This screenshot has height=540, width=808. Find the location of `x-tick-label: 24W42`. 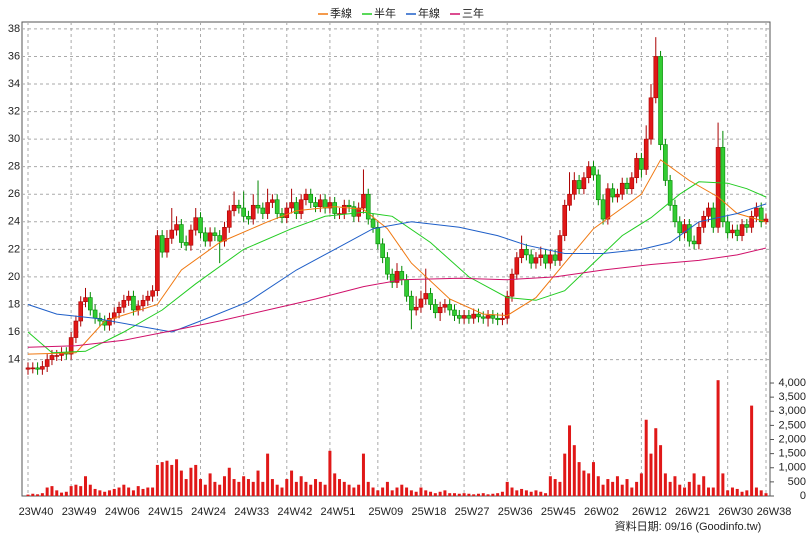

x-tick-label: 24W42 is located at coordinates (294, 512).